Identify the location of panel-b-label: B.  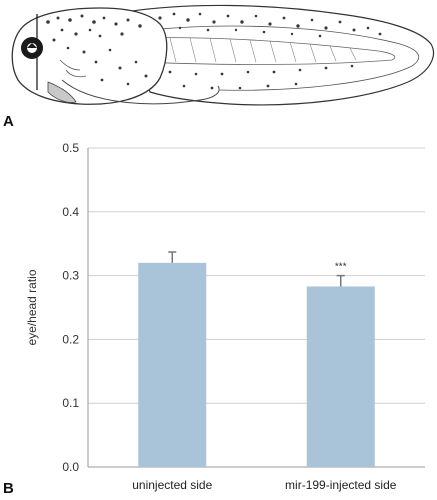
(8, 488).